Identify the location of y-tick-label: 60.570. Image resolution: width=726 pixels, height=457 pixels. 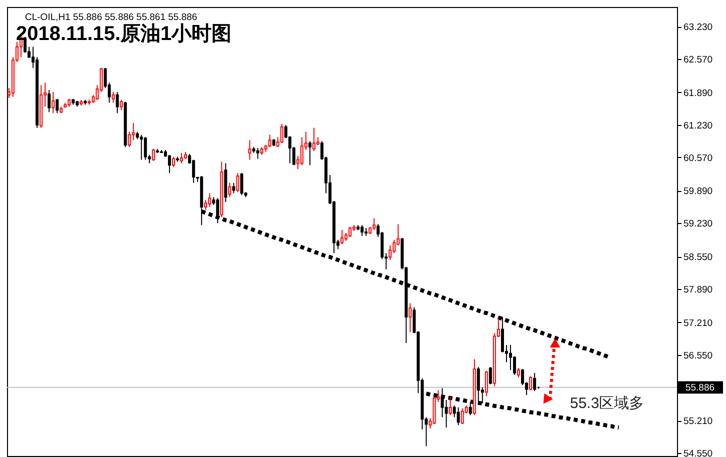
(698, 158).